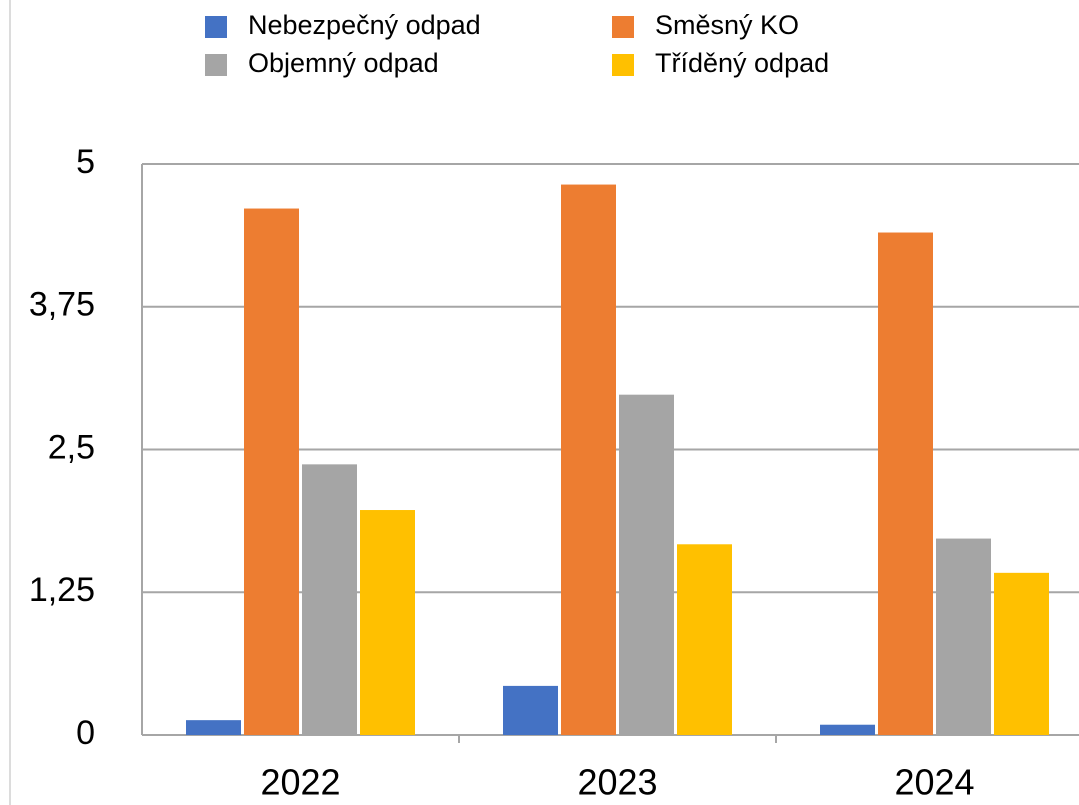 This screenshot has width=1079, height=805. What do you see at coordinates (742, 63) in the screenshot?
I see `legend-label: Tříděný odpad` at bounding box center [742, 63].